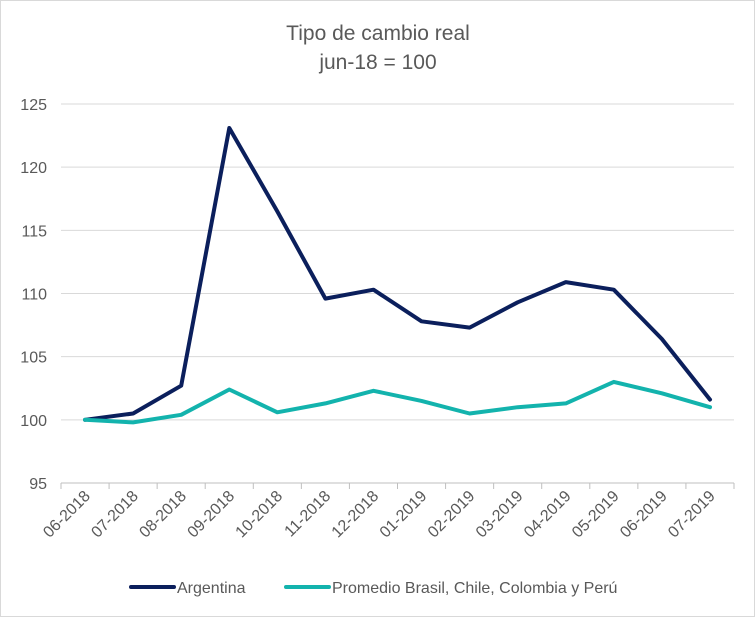  I want to click on x-tick-label: 06-2018, so click(67, 515).